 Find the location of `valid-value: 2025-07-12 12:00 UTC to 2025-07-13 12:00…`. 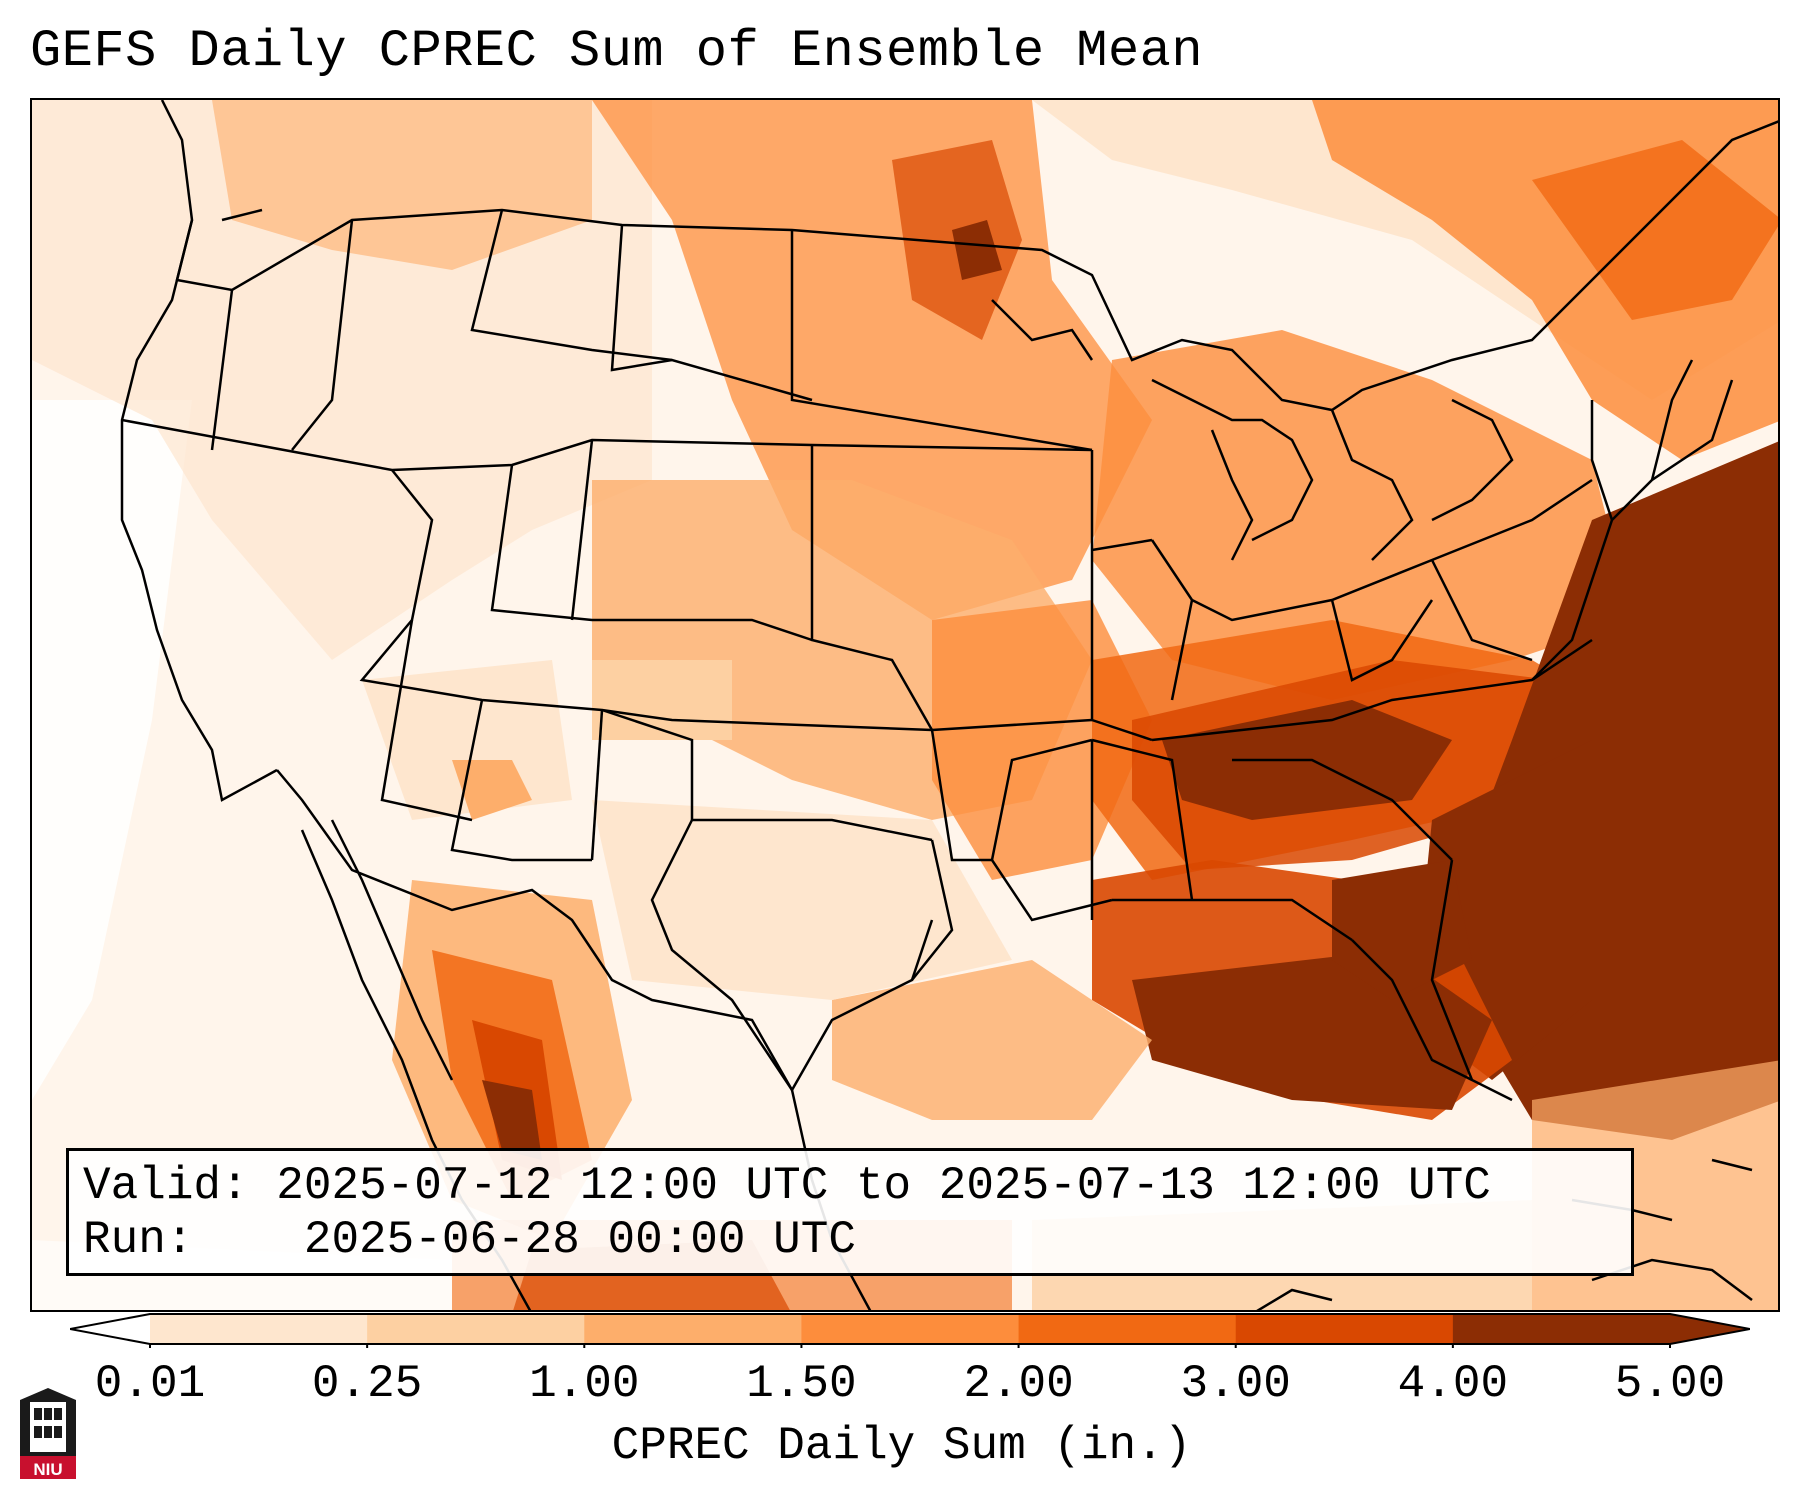

valid-value: 2025-07-12 12:00 UTC to 2025-07-13 12:00… is located at coordinates (883, 1186).